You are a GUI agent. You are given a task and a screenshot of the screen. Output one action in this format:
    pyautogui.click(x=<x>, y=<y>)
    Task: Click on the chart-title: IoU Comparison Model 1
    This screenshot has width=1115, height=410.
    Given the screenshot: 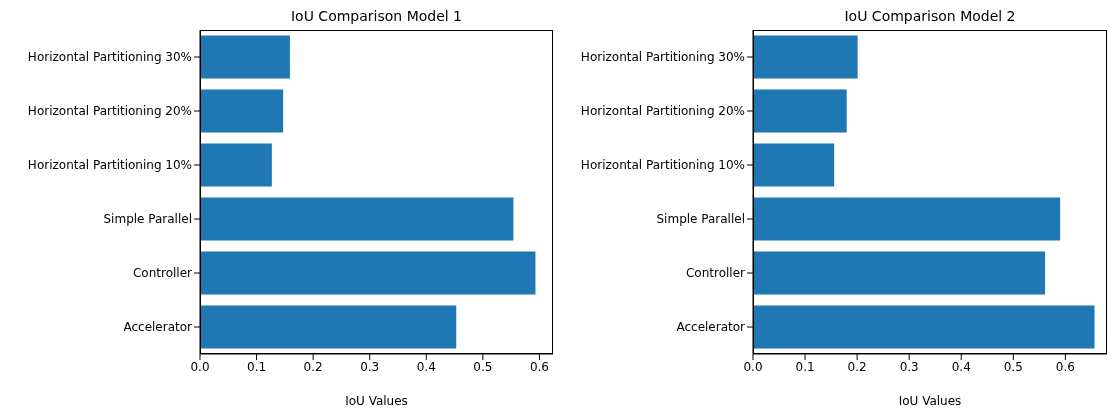 What is the action you would take?
    pyautogui.click(x=376, y=16)
    